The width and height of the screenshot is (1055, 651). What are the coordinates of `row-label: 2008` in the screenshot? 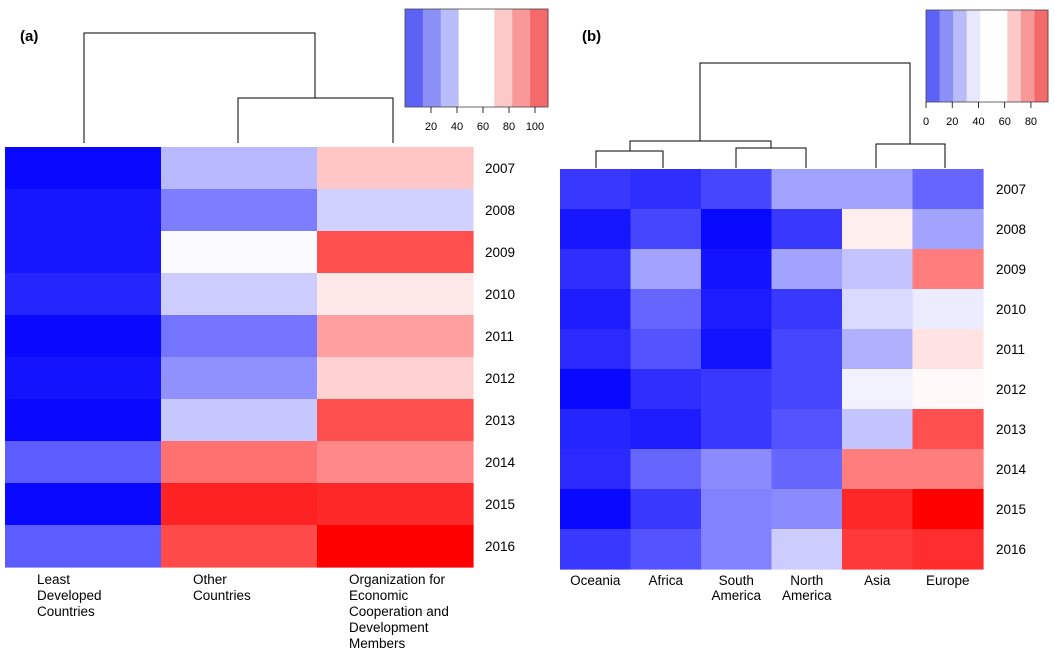 It's located at (1011, 229).